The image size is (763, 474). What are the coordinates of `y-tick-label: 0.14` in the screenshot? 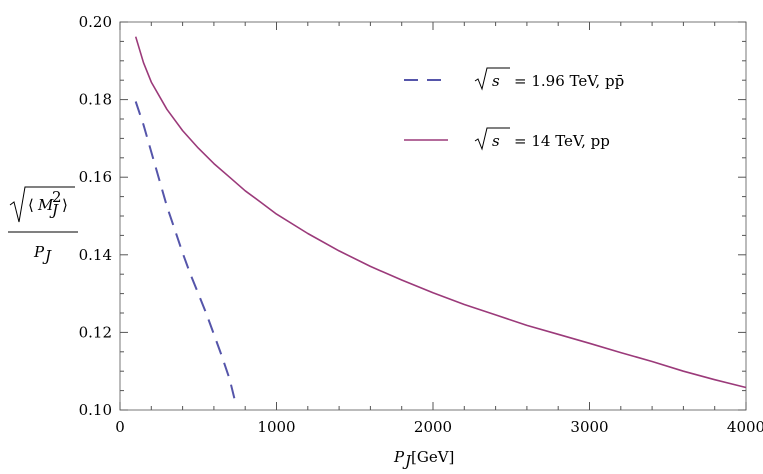 It's located at (95, 255).